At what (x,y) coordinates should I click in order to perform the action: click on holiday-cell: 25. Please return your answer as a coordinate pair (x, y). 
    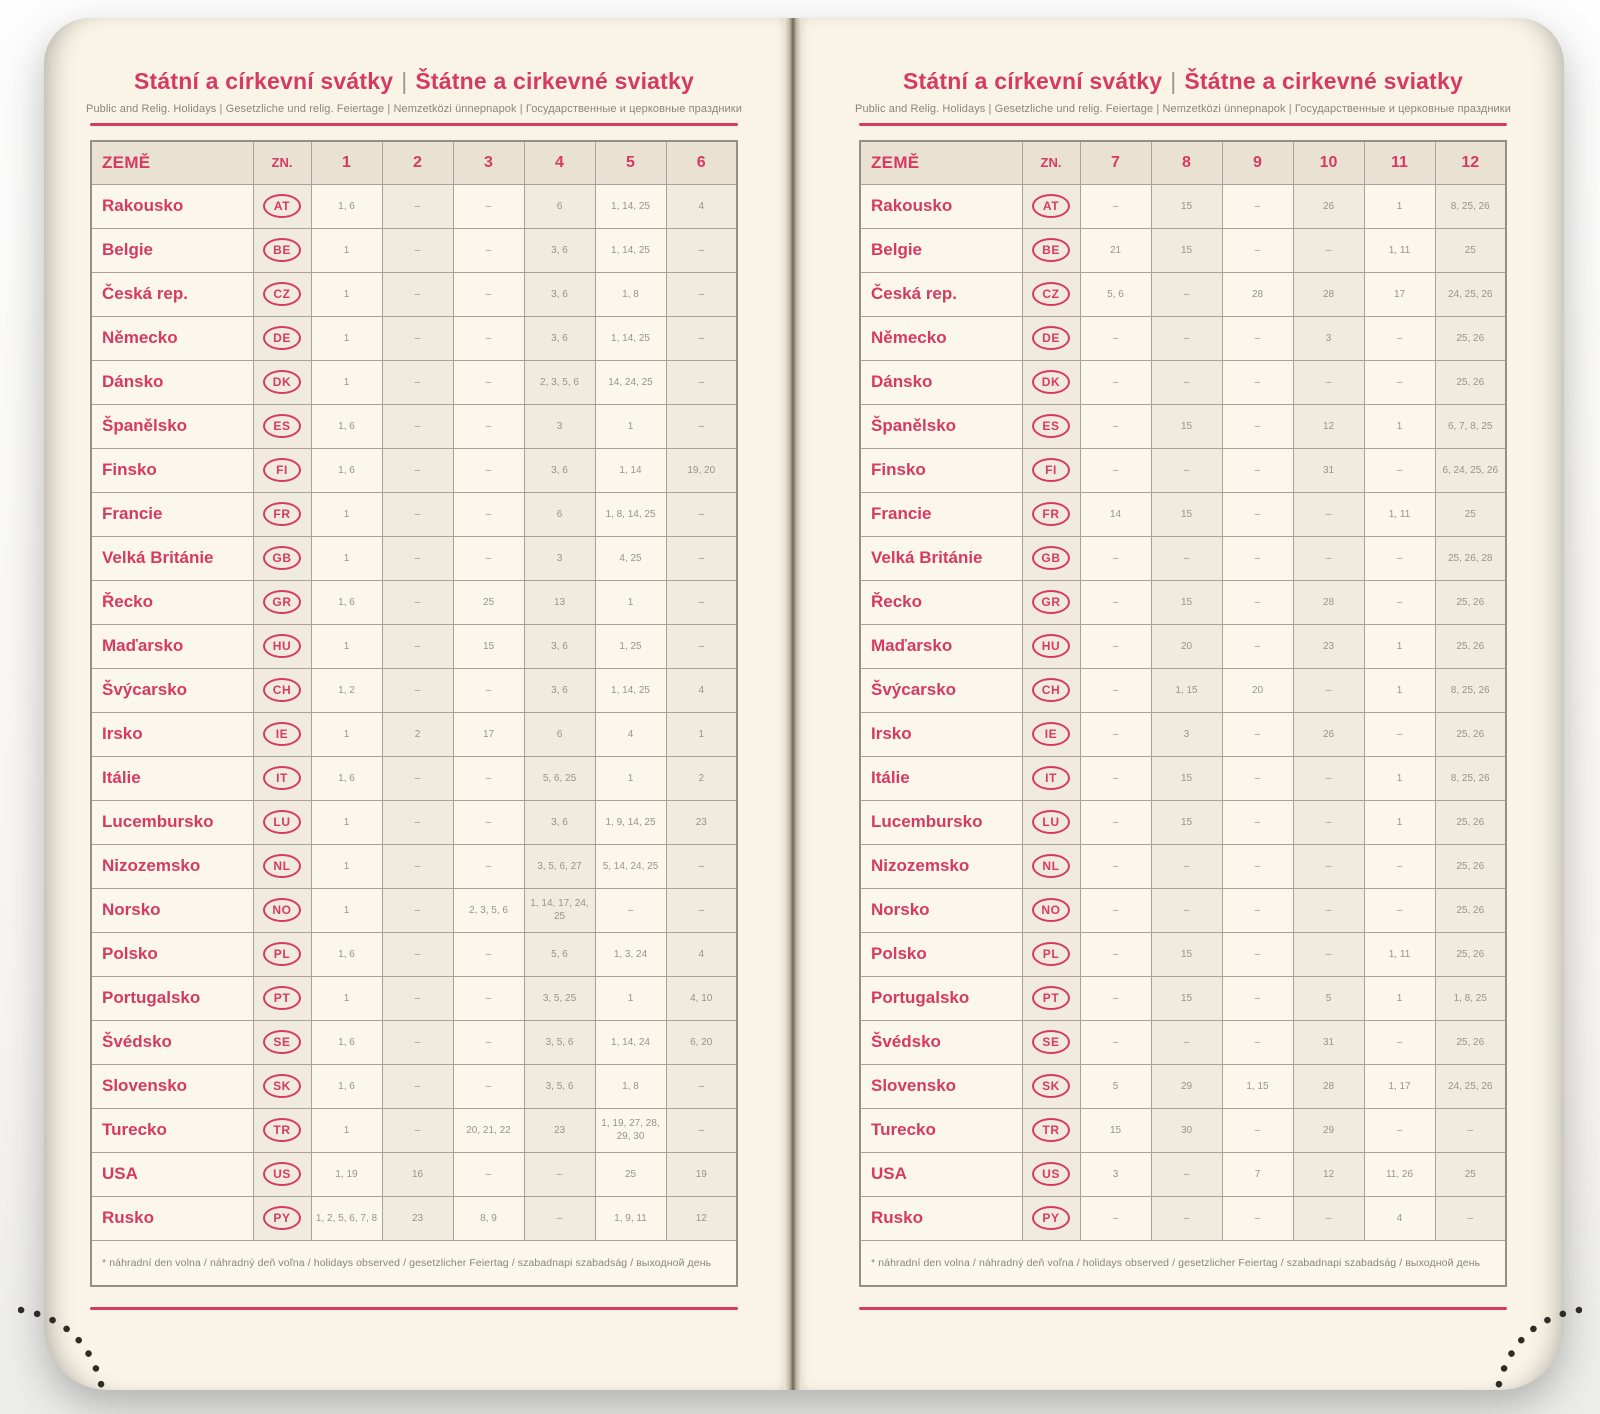
    Looking at the image, I should click on (1470, 514).